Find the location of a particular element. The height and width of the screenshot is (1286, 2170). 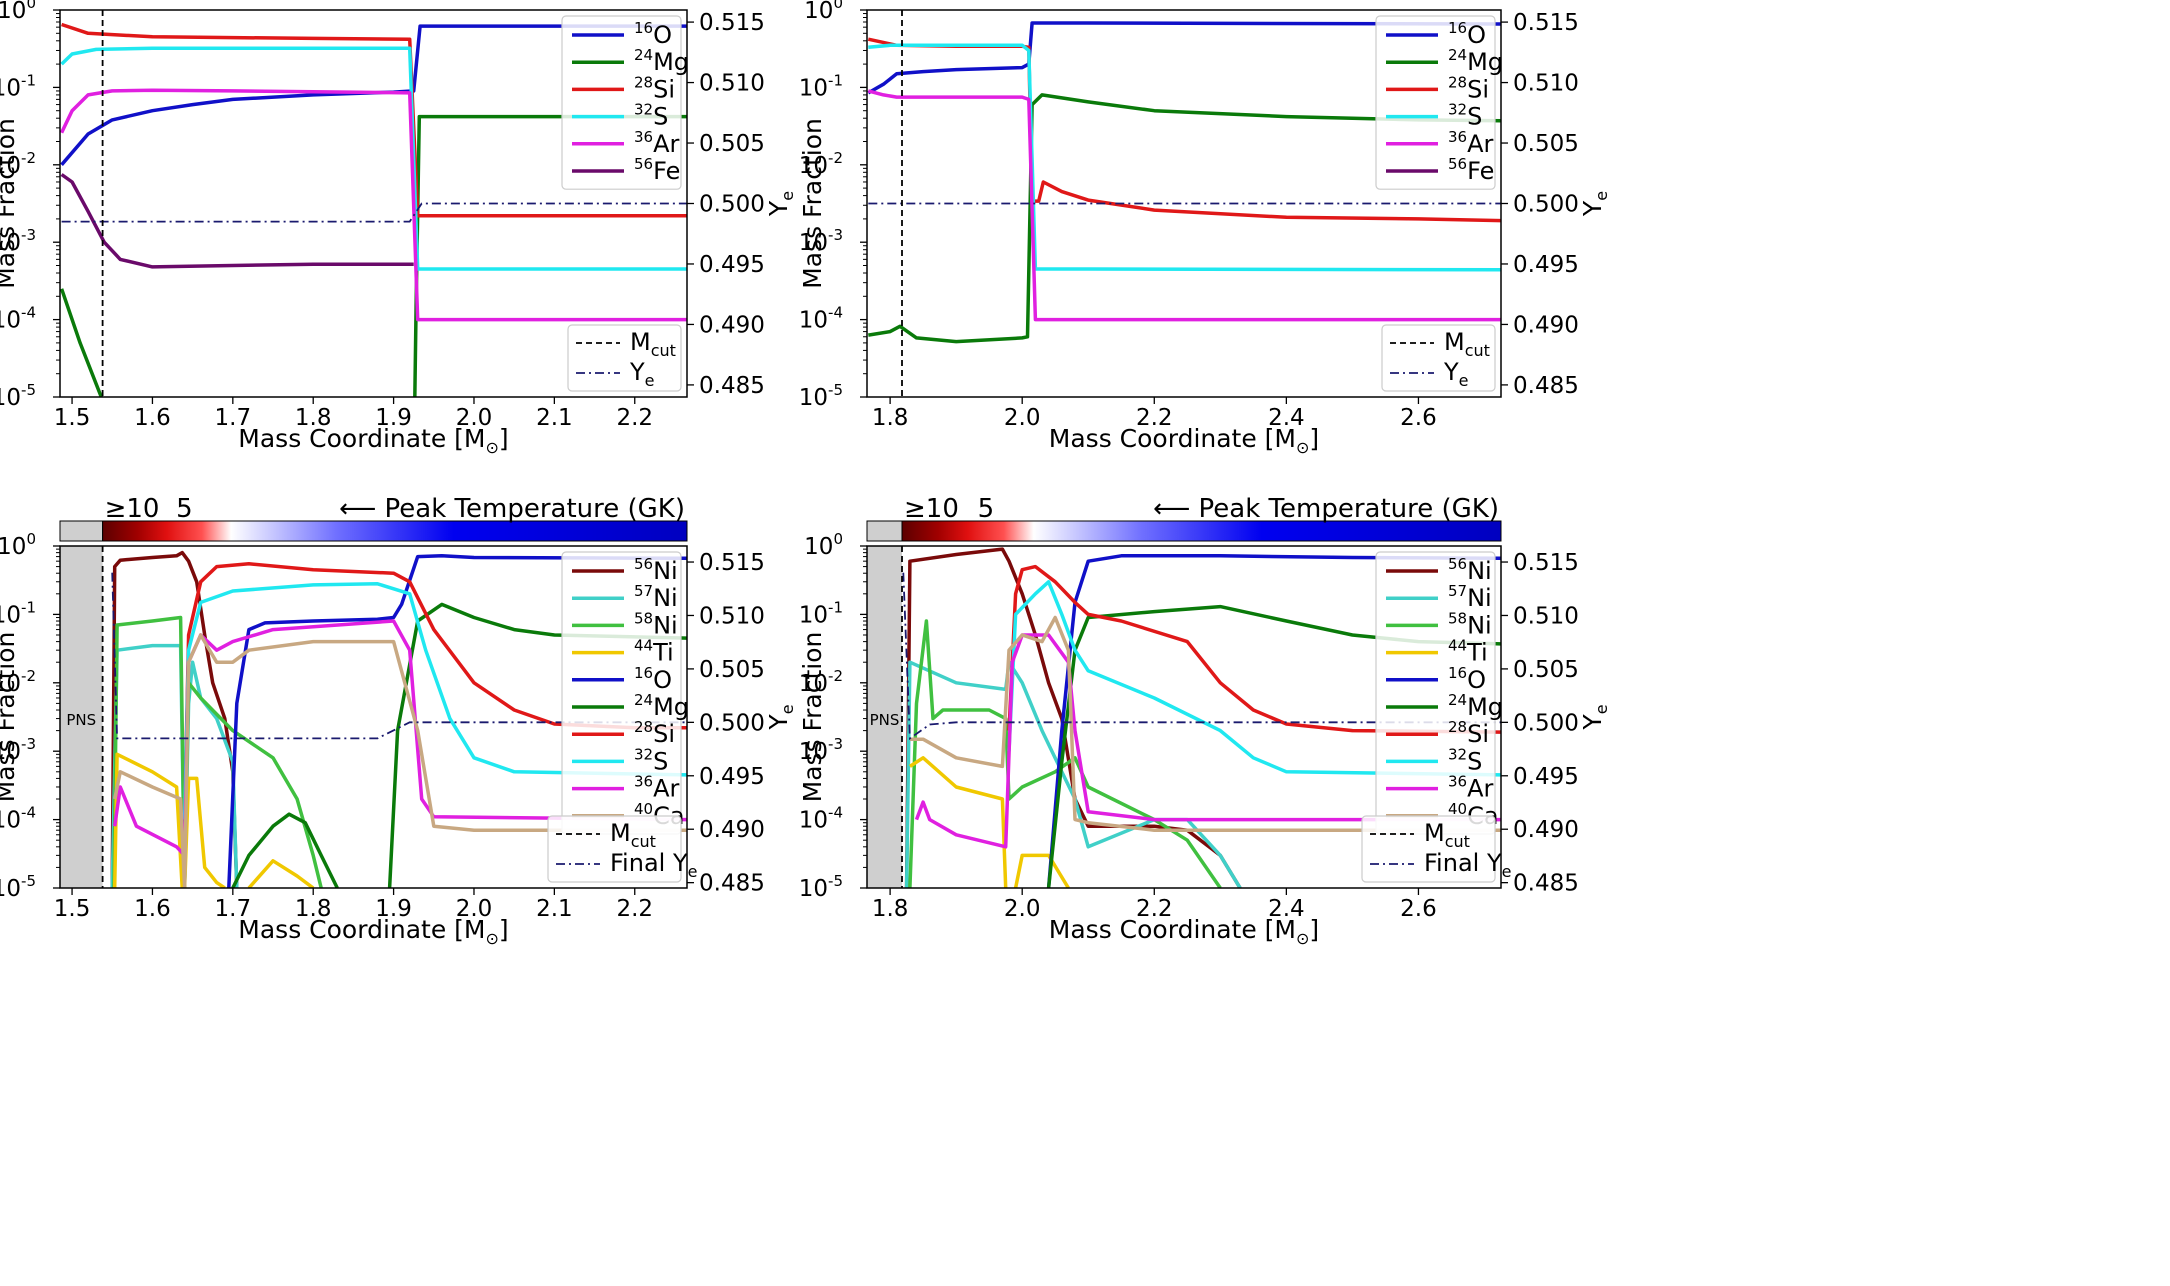

pns-region is located at coordinates (885, 717).